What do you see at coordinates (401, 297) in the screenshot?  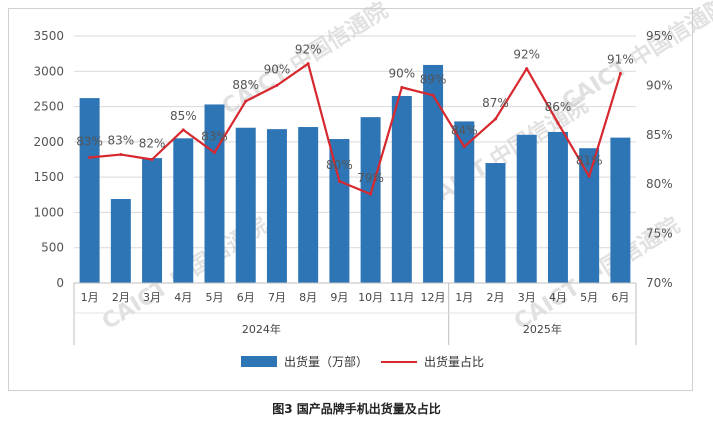 I see `x-tick-label: 11月` at bounding box center [401, 297].